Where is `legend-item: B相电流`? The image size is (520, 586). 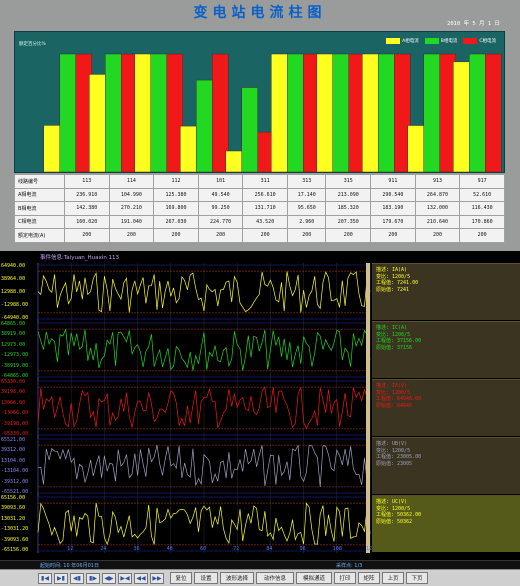 legend-item: B相电流 is located at coordinates (440, 41).